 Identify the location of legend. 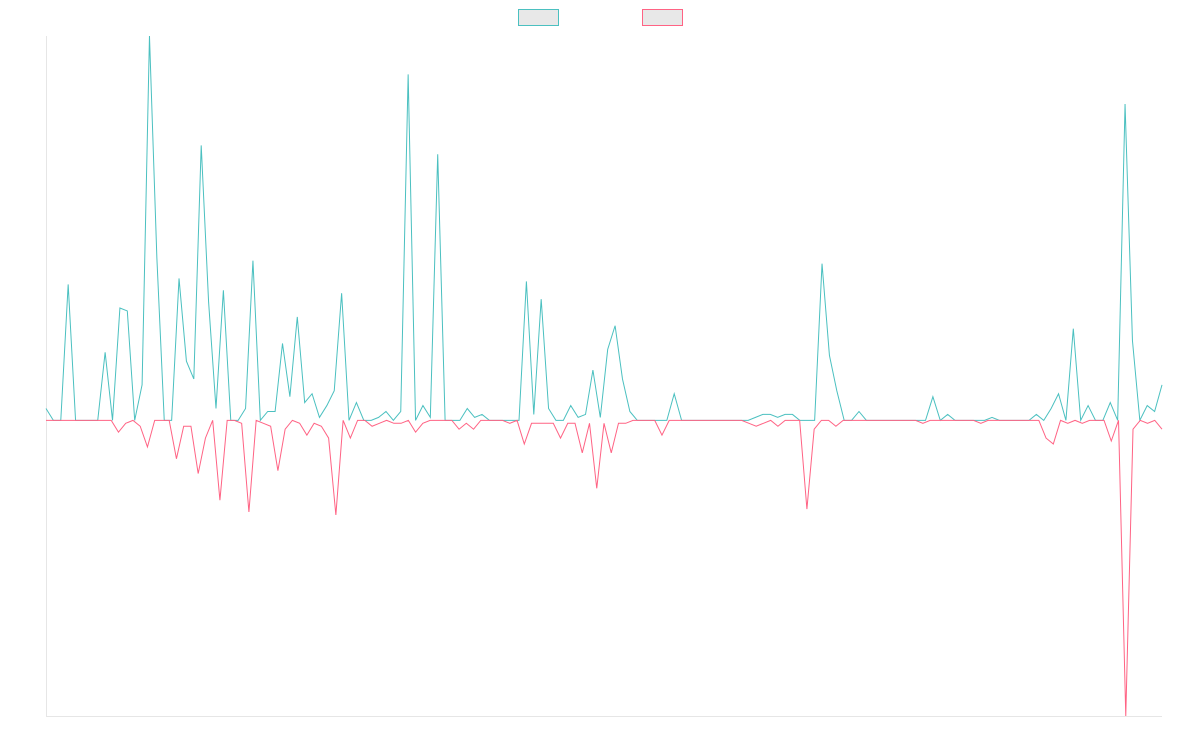
(600, 17).